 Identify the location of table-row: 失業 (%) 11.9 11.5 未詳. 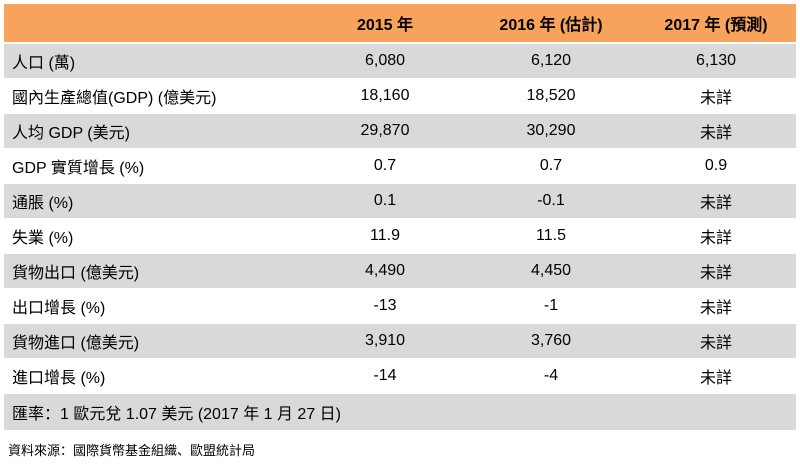
(400, 236).